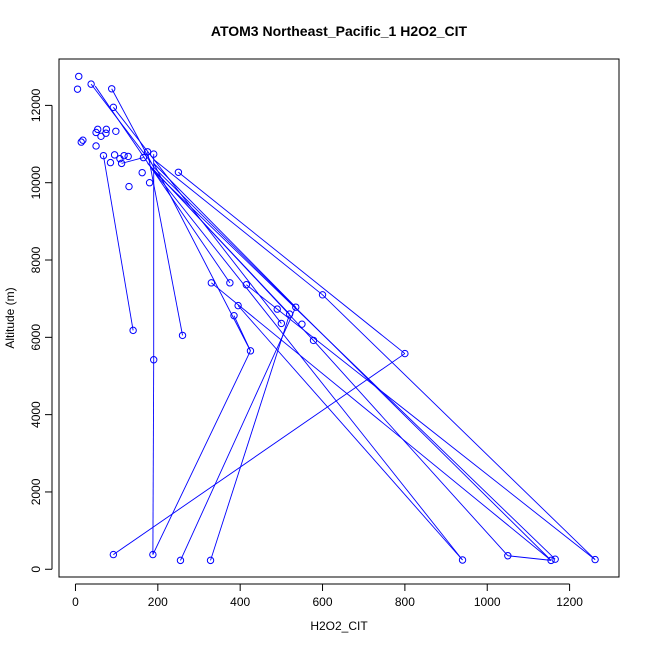  What do you see at coordinates (75, 602) in the screenshot?
I see `x-tick-label: 0` at bounding box center [75, 602].